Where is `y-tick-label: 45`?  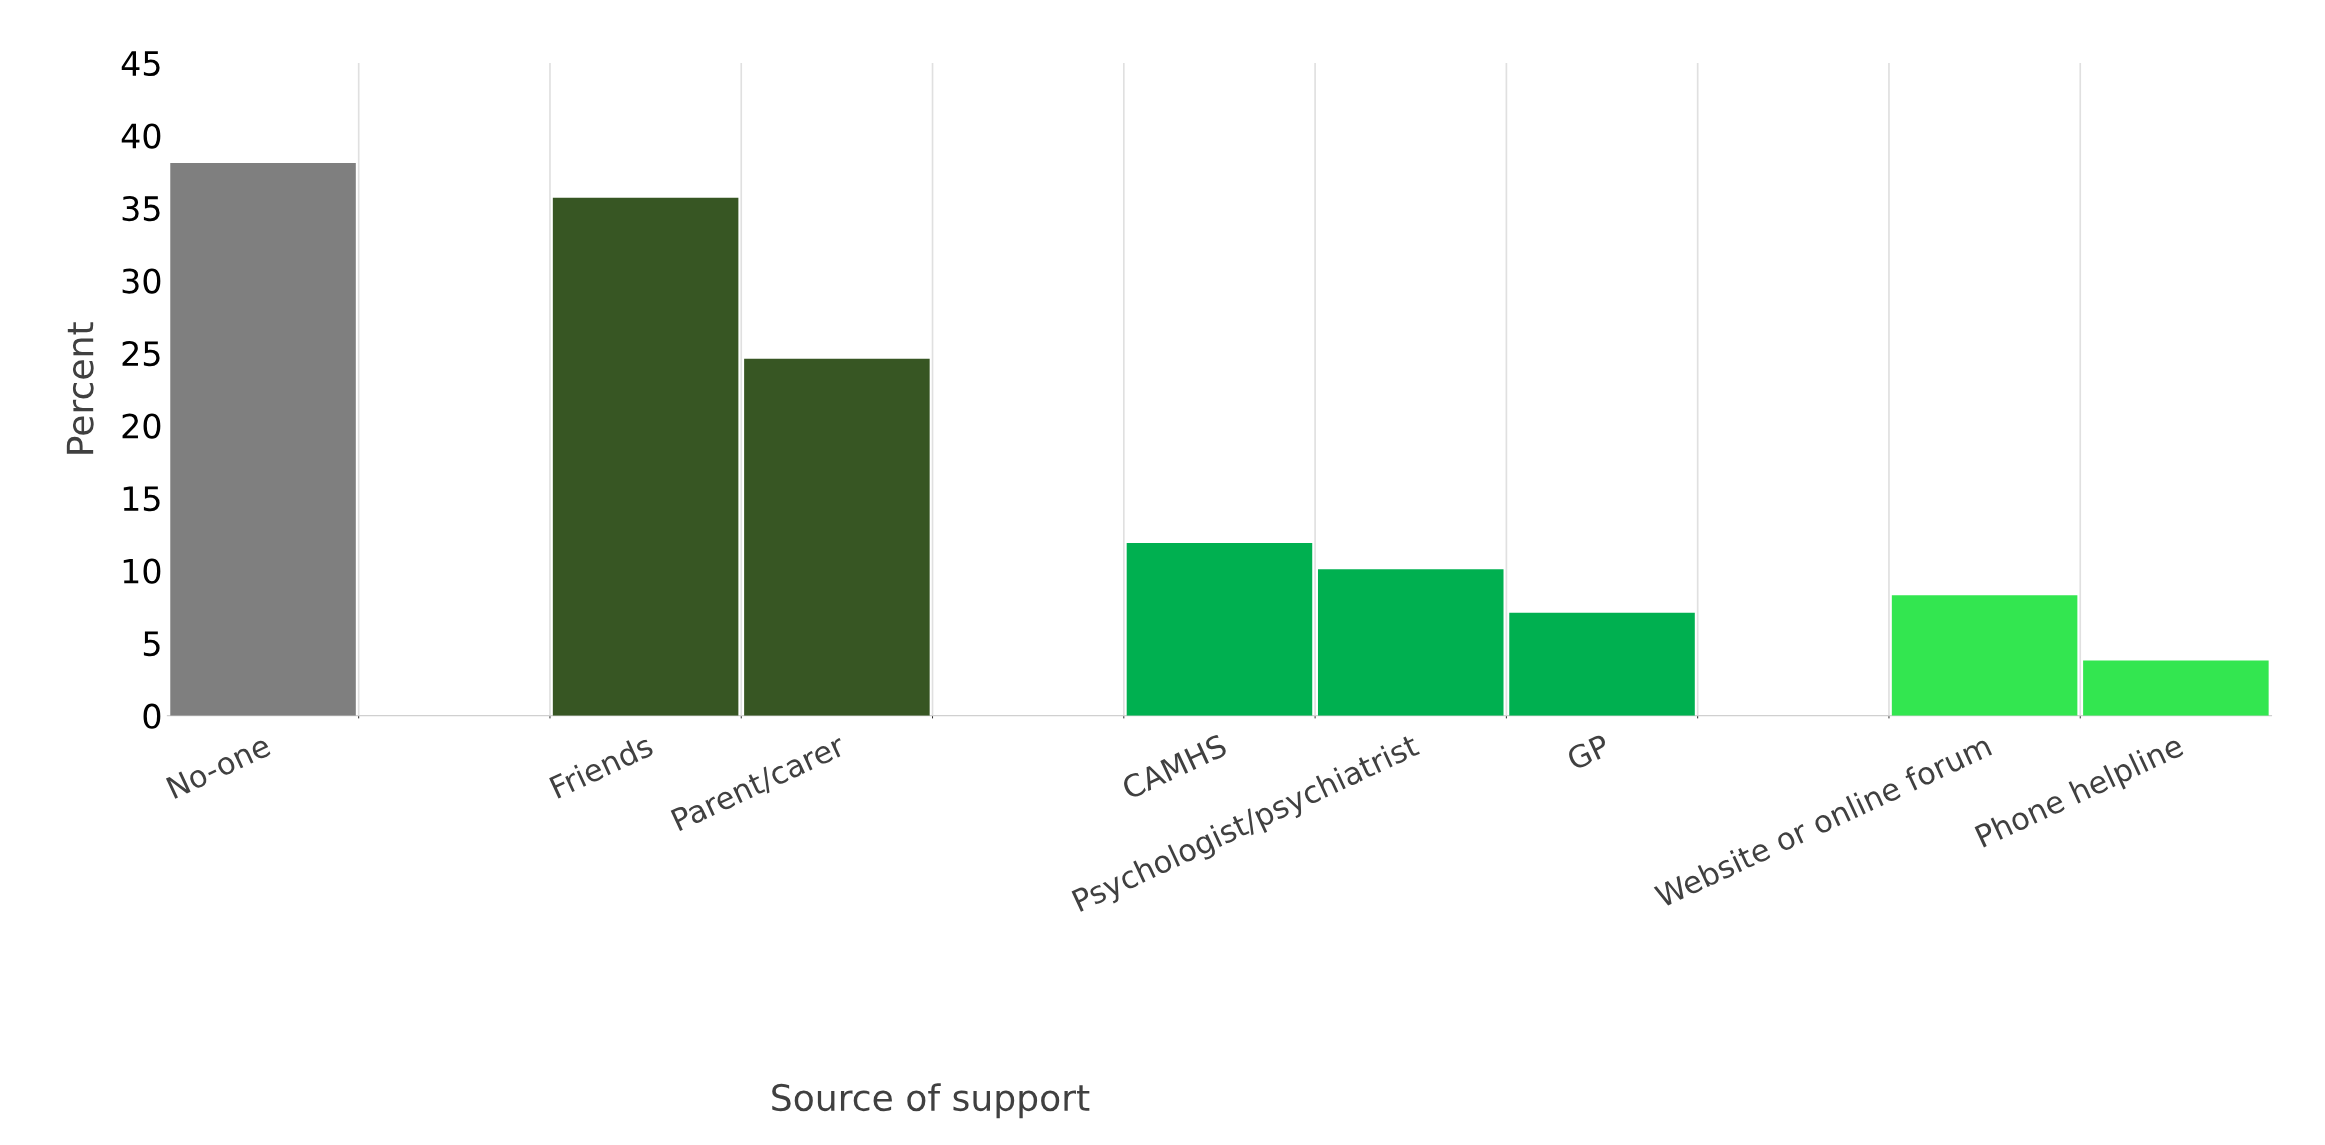 y-tick-label: 45 is located at coordinates (140, 64).